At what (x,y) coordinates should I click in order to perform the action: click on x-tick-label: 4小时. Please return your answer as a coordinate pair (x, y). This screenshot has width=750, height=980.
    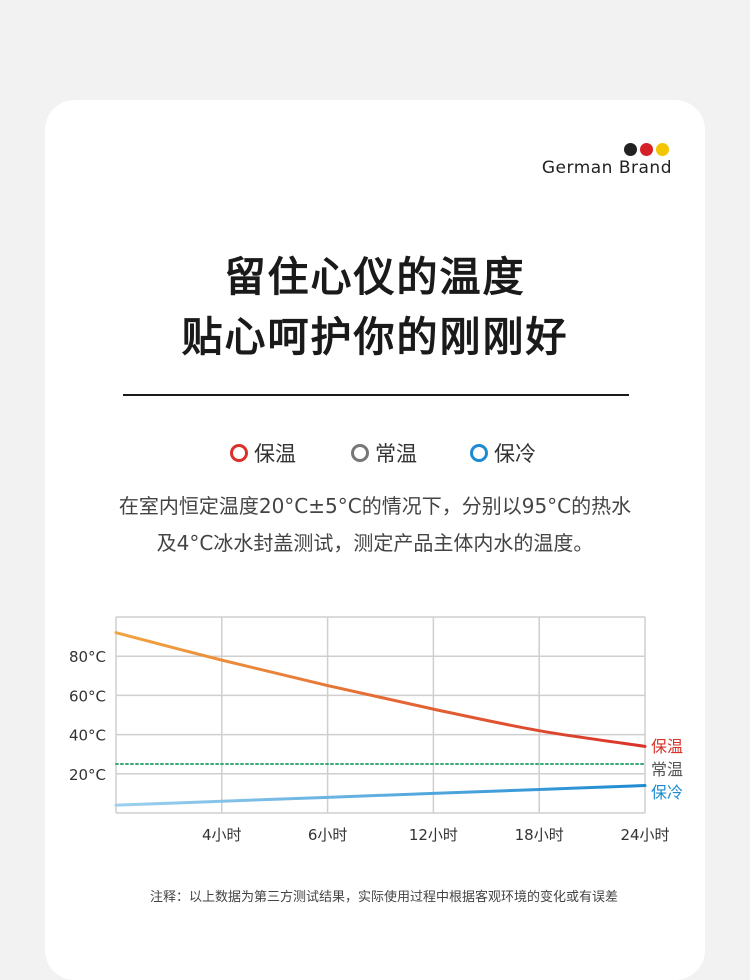
    Looking at the image, I should click on (222, 835).